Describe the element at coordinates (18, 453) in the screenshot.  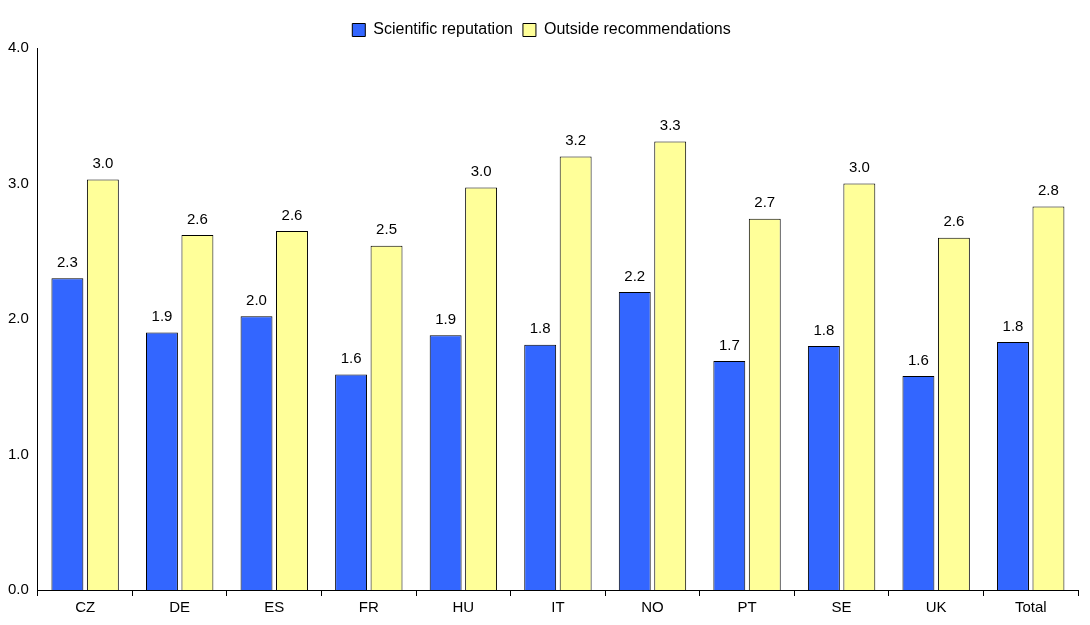
I see `y-tick-label: 1.0` at that location.